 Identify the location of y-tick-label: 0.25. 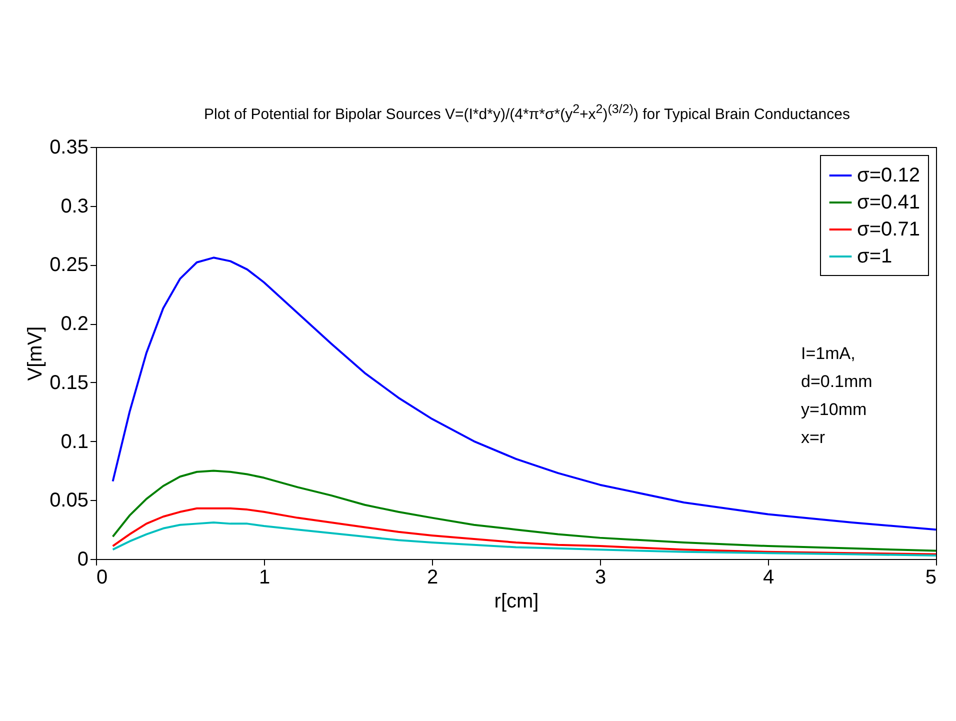
(69, 265).